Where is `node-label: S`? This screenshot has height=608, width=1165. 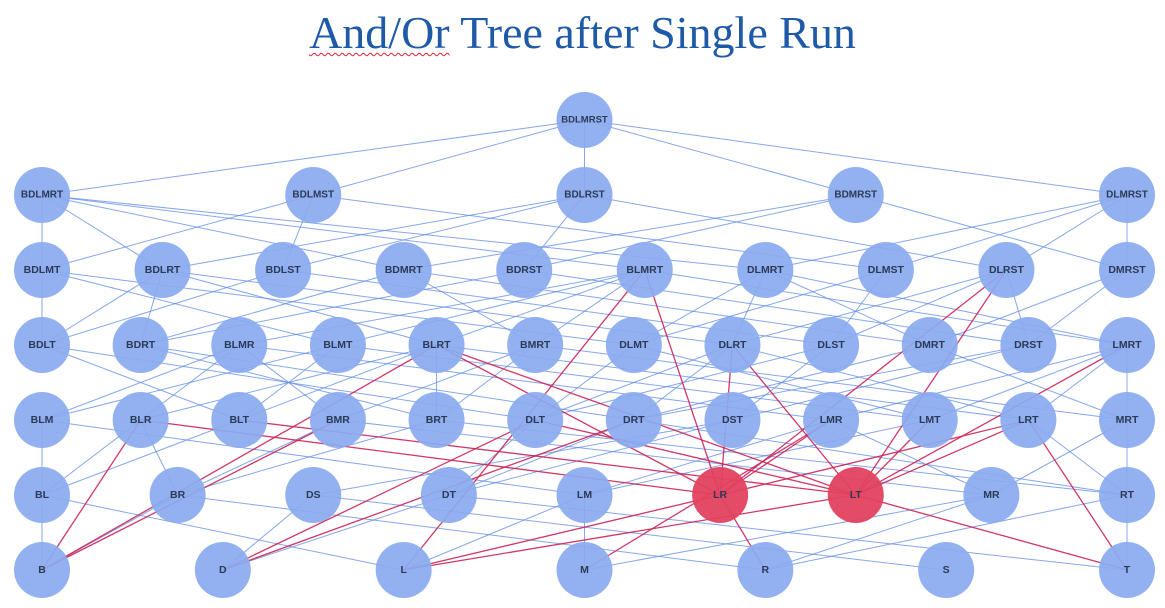 node-label: S is located at coordinates (946, 570).